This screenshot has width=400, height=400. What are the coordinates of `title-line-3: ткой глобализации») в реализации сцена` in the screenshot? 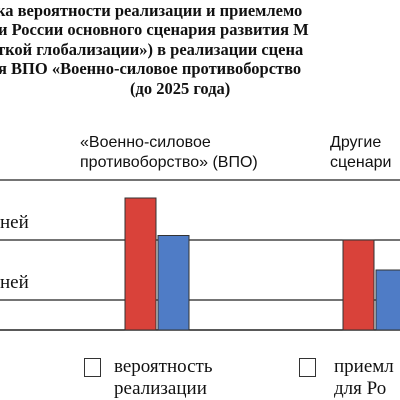 It's located at (152, 49).